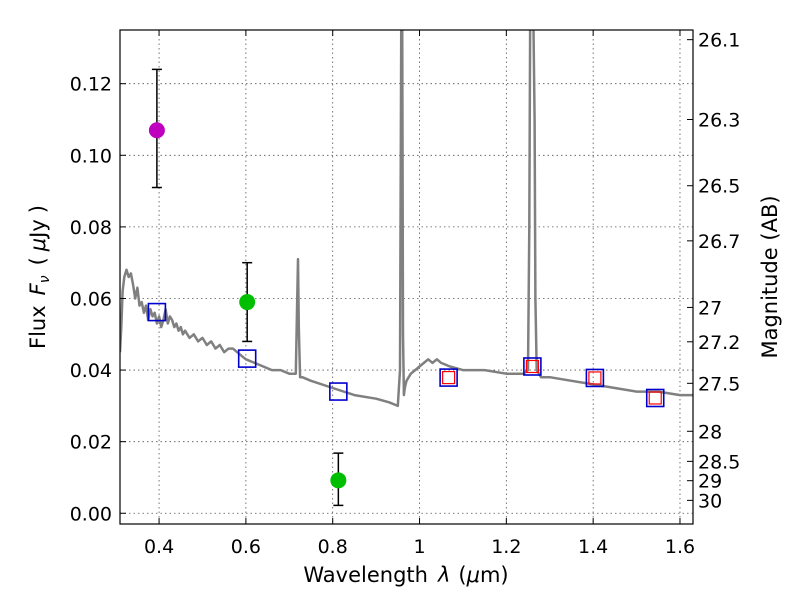 Image resolution: width=800 pixels, height=600 pixels. I want to click on x-tick-label: 0.4, so click(159, 547).